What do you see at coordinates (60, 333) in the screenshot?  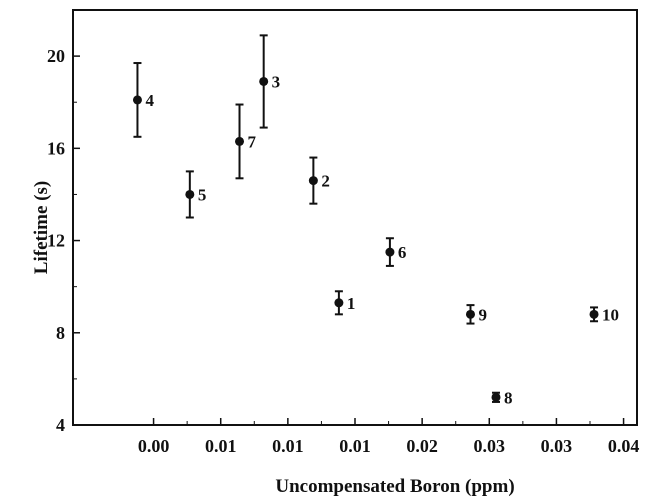 I see `y-tick-label: 8` at bounding box center [60, 333].